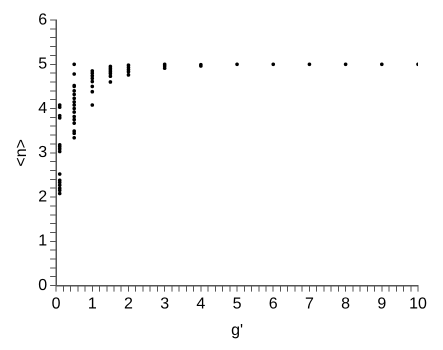  Describe the element at coordinates (56, 304) in the screenshot. I see `x-tick-label: 0` at that location.